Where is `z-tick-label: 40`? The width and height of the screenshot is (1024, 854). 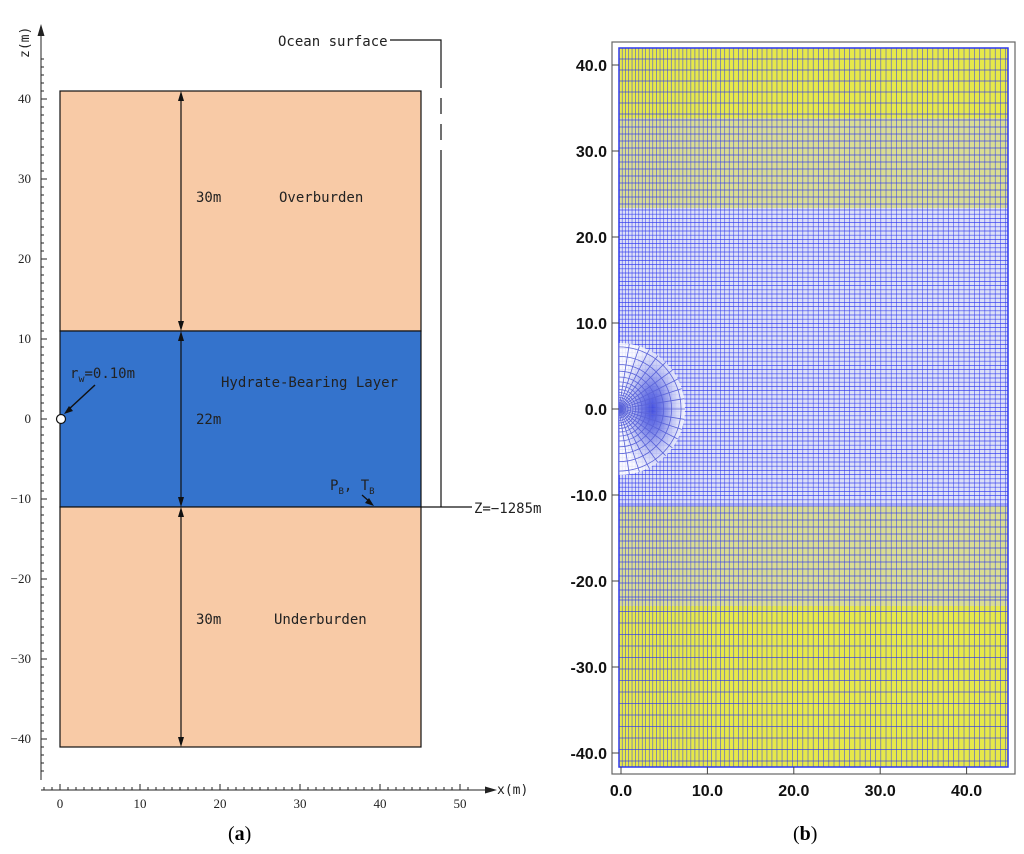 z-tick-label: 40 is located at coordinates (24, 98).